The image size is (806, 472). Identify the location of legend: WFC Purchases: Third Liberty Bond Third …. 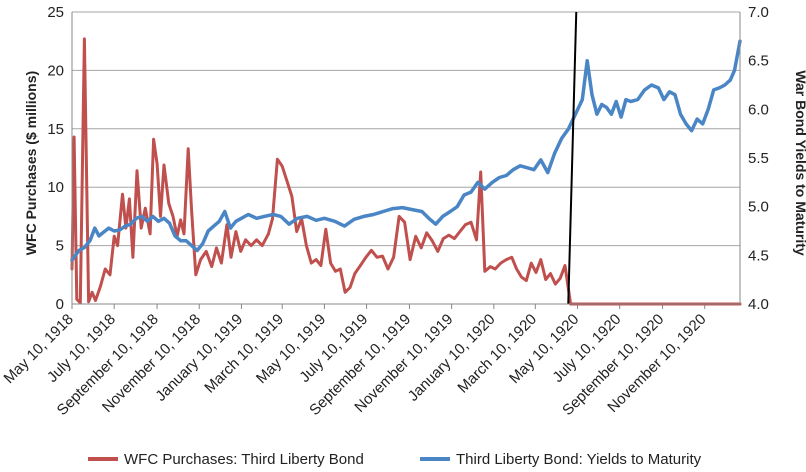
(395, 459).